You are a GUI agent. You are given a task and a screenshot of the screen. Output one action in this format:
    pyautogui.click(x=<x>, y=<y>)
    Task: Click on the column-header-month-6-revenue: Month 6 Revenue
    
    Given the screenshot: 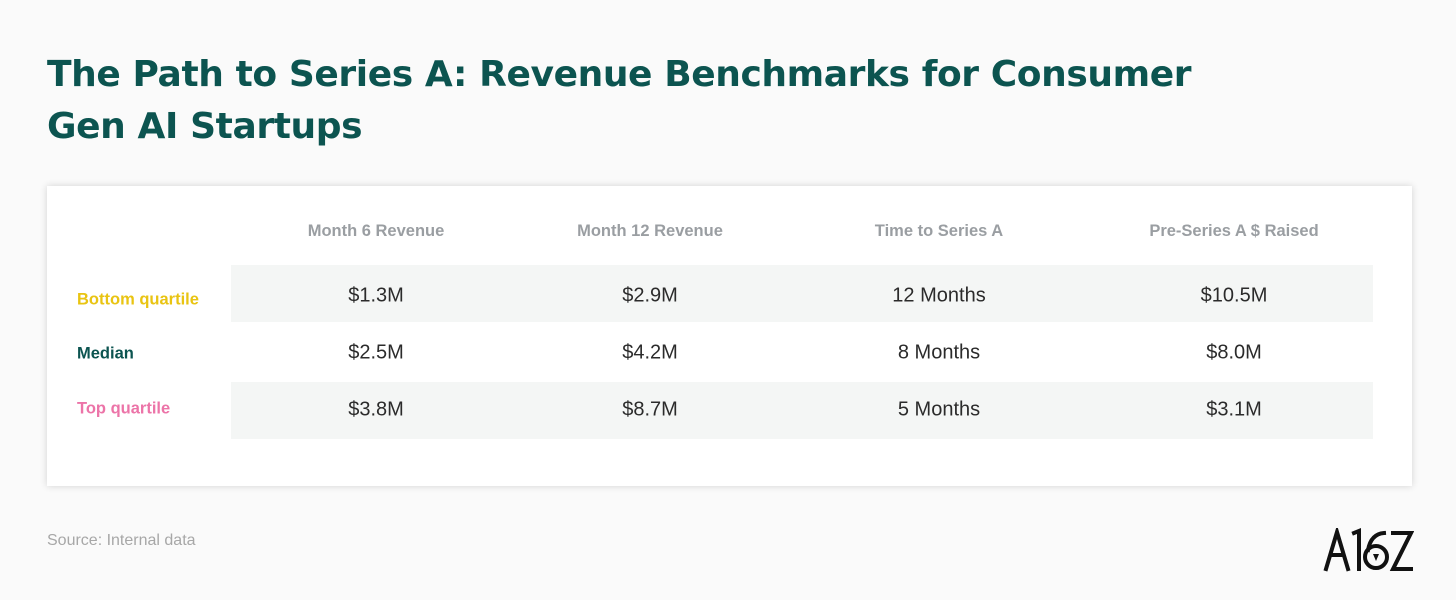 What is the action you would take?
    pyautogui.click(x=376, y=231)
    